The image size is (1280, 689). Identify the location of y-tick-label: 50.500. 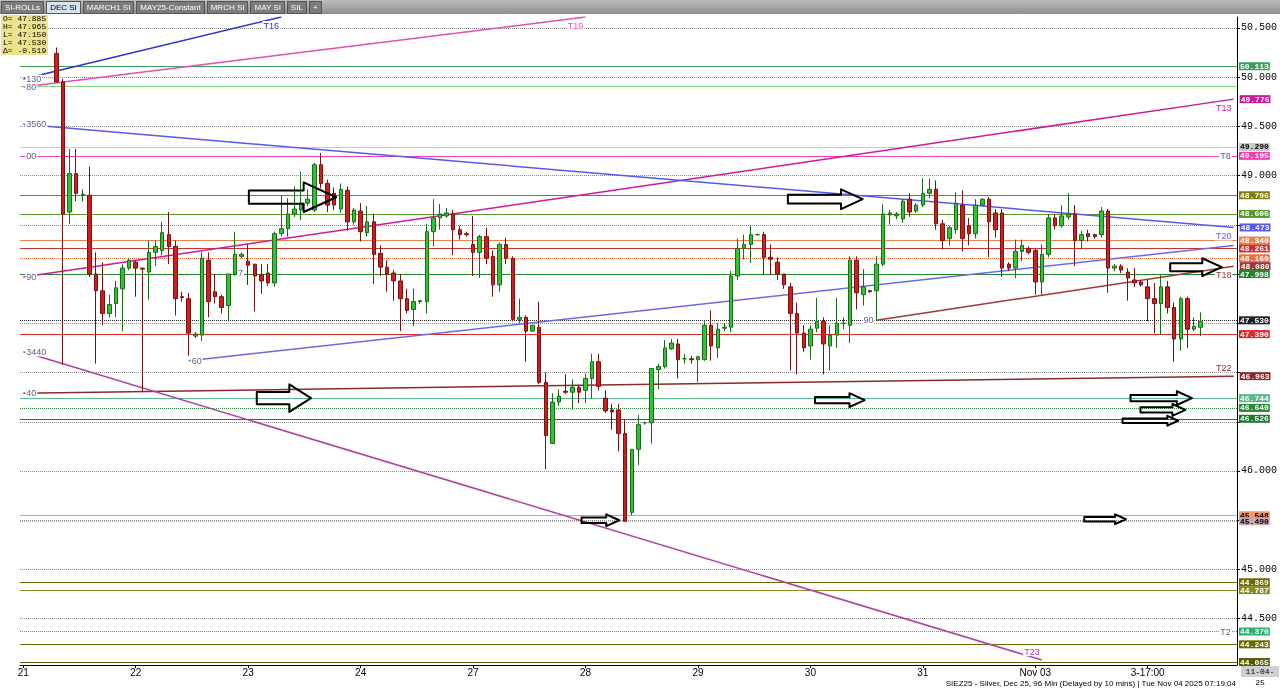
(1259, 28).